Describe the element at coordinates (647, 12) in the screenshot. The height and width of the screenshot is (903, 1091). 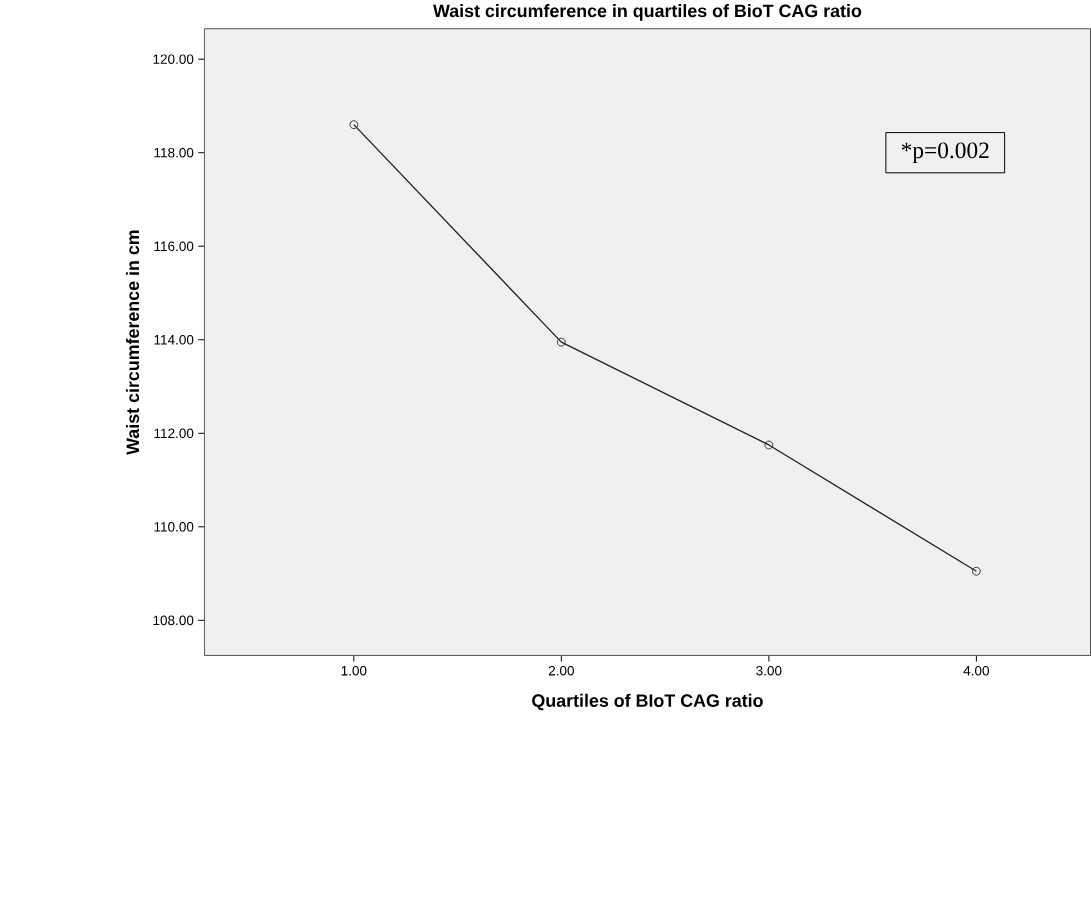
I see `chart-title: Waist circumference in quartiles of BioT CAG ratio` at that location.